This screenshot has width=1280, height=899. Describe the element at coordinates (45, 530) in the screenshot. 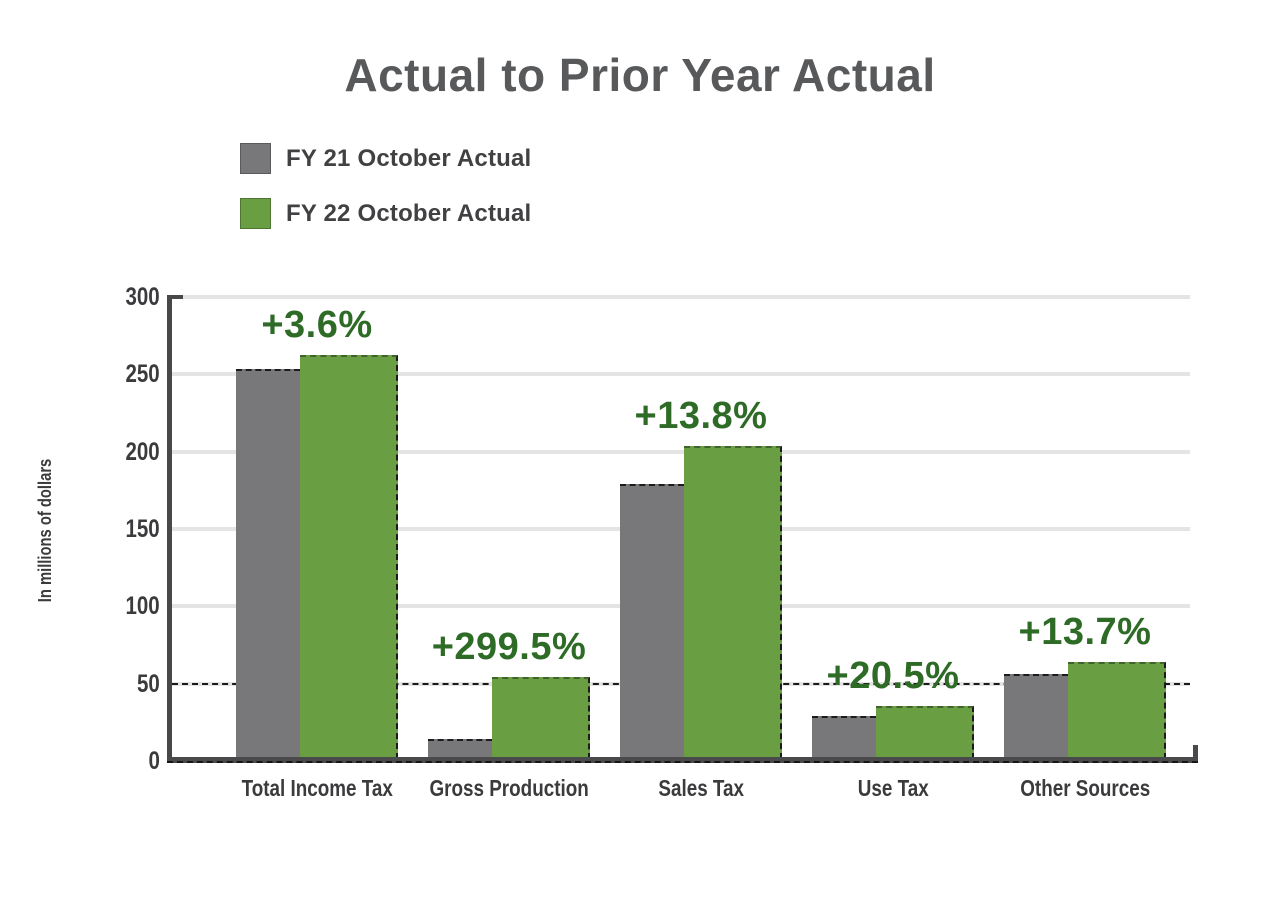

I see `y-axis-title-text: In millions of dollars` at that location.